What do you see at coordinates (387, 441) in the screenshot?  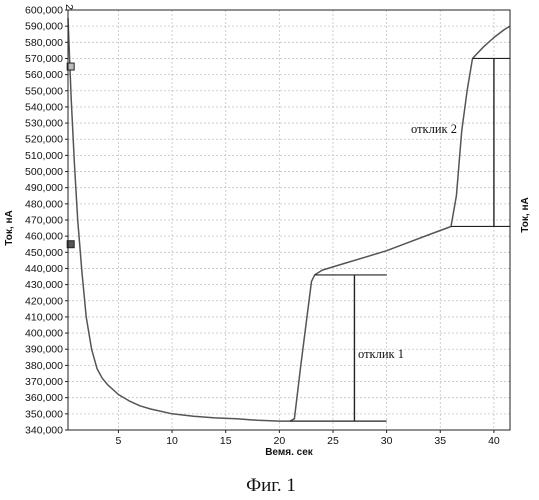 I see `x-tick-label: 30` at bounding box center [387, 441].